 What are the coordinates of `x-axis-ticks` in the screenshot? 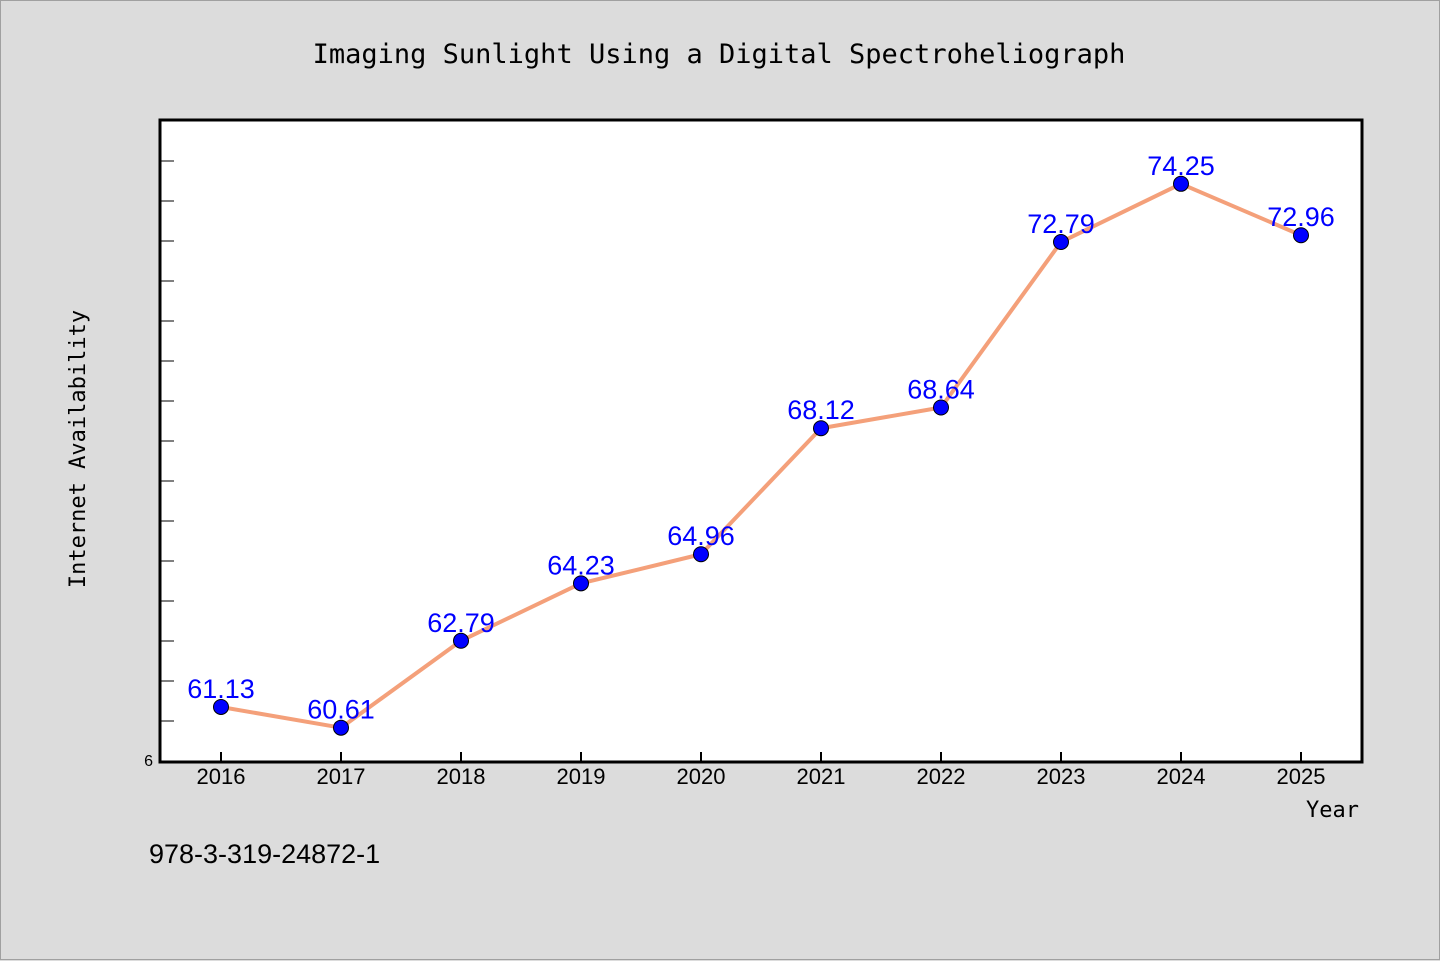 It's located at (761, 757).